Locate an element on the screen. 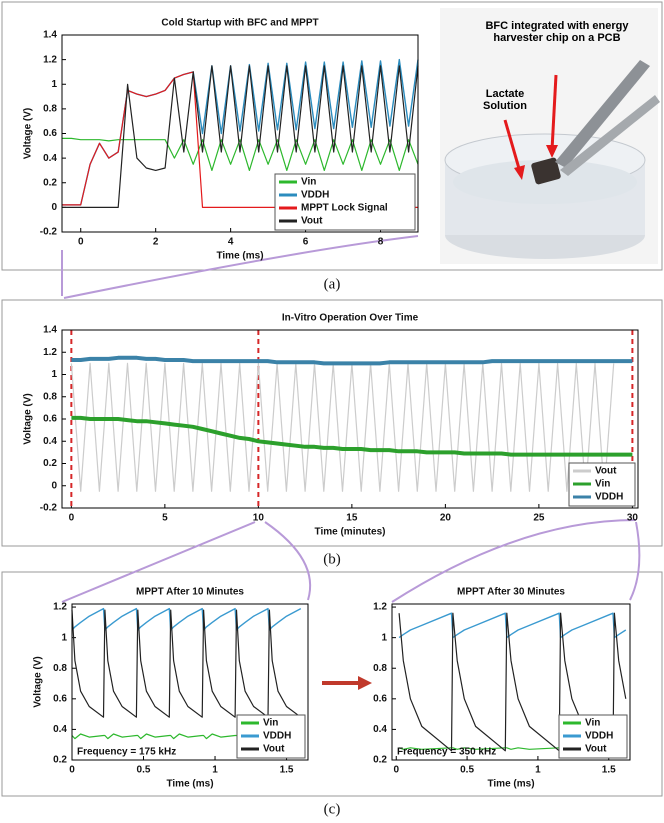 The width and height of the screenshot is (664, 823). chart-title: MPPT After 30 Minutes is located at coordinates (511, 592).